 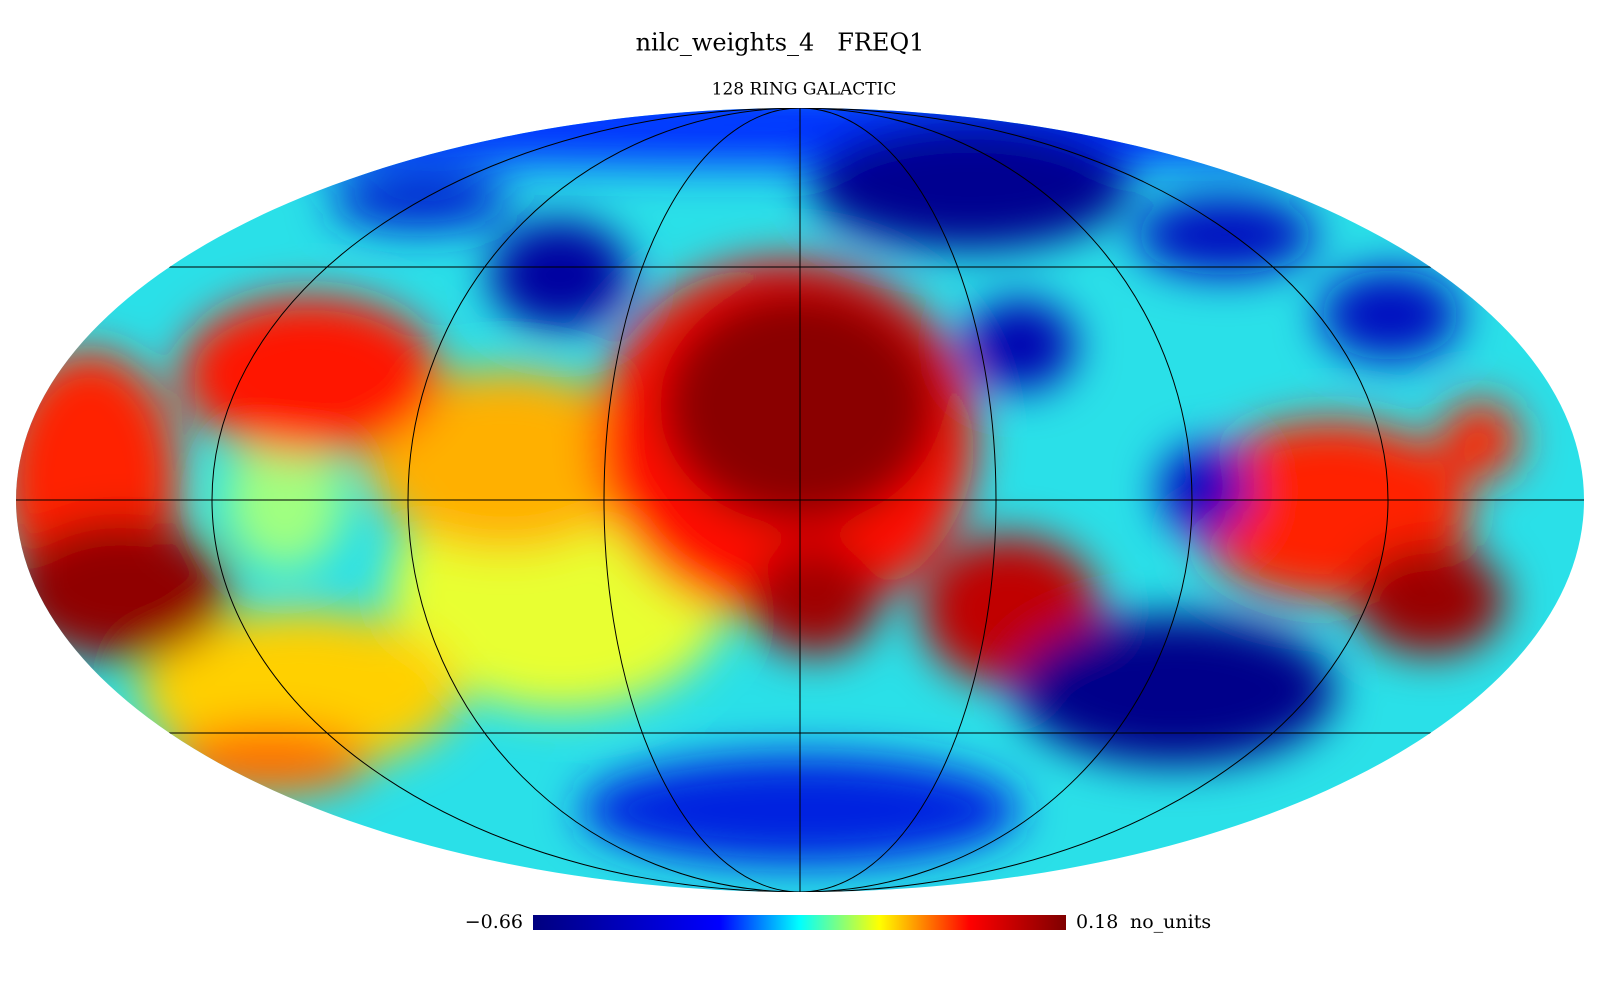 I want to click on colorbar-unit: no_units, so click(x=1170, y=922).